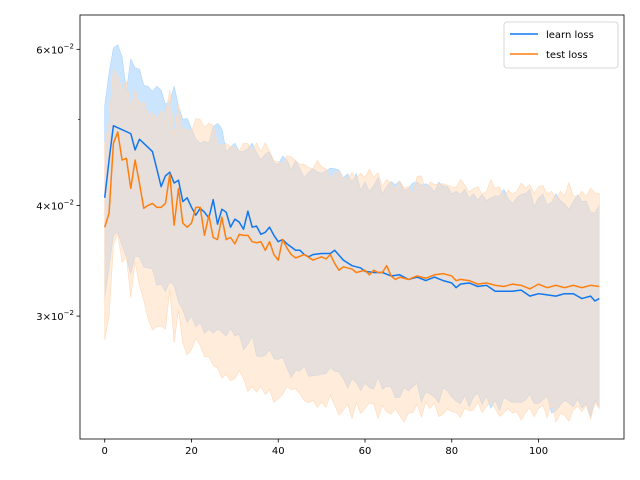 The image size is (640, 480). I want to click on y-tick-mantissa: 6×10, so click(49, 50).